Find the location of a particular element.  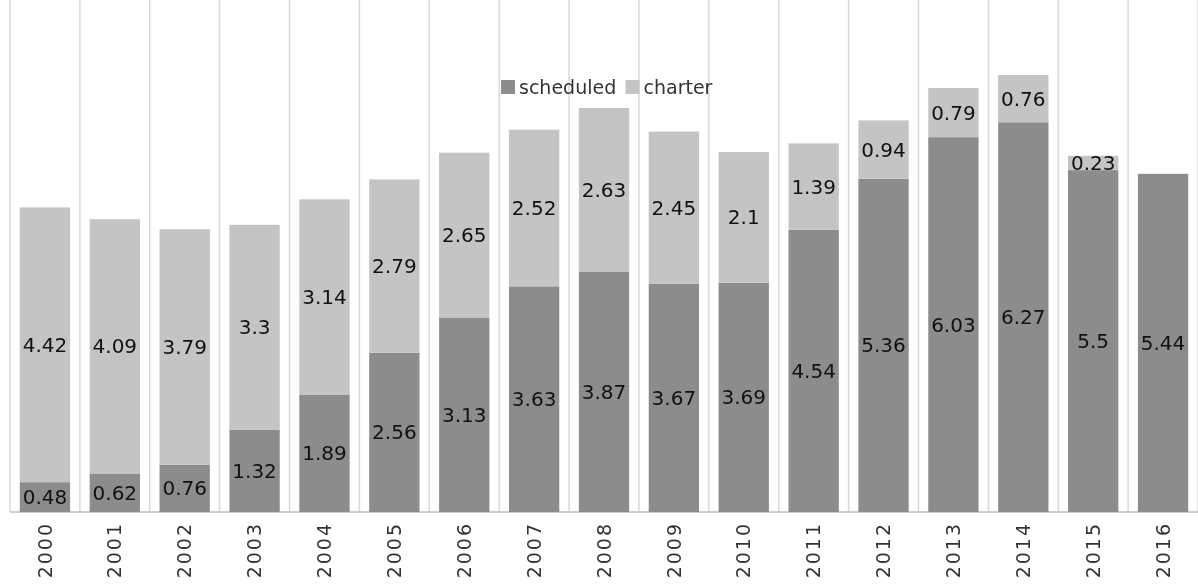

data-label: 2.1 is located at coordinates (743, 217).